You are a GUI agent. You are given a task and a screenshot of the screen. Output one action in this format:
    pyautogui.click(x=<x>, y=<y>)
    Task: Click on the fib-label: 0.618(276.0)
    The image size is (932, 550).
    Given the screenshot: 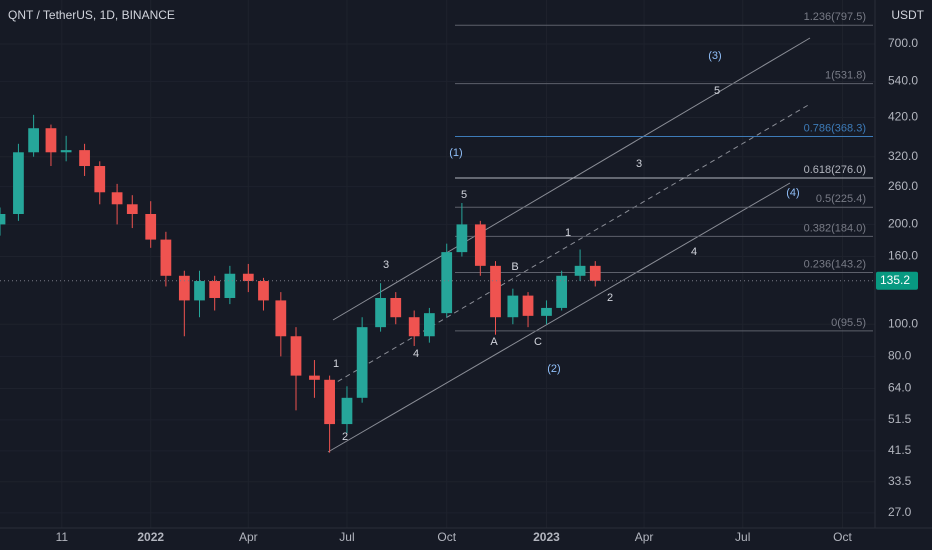 What is the action you would take?
    pyautogui.click(x=835, y=170)
    